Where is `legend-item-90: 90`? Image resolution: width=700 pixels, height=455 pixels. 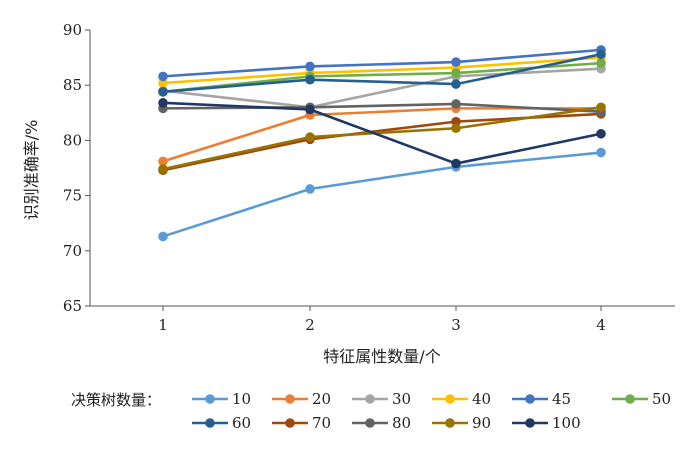
legend-item-90: 90 is located at coordinates (461, 423).